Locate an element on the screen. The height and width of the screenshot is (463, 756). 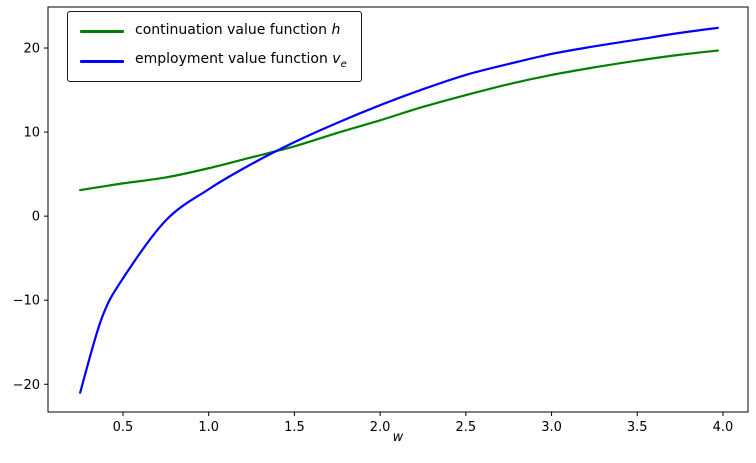
y-tick-label: 20 is located at coordinates (31, 49).